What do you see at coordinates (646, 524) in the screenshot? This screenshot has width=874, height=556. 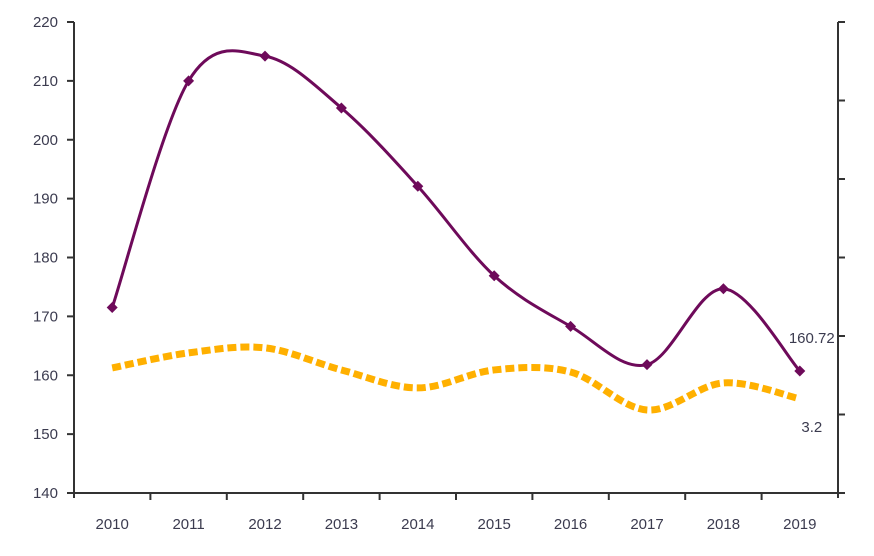 I see `x-tick-label: 2017` at bounding box center [646, 524].